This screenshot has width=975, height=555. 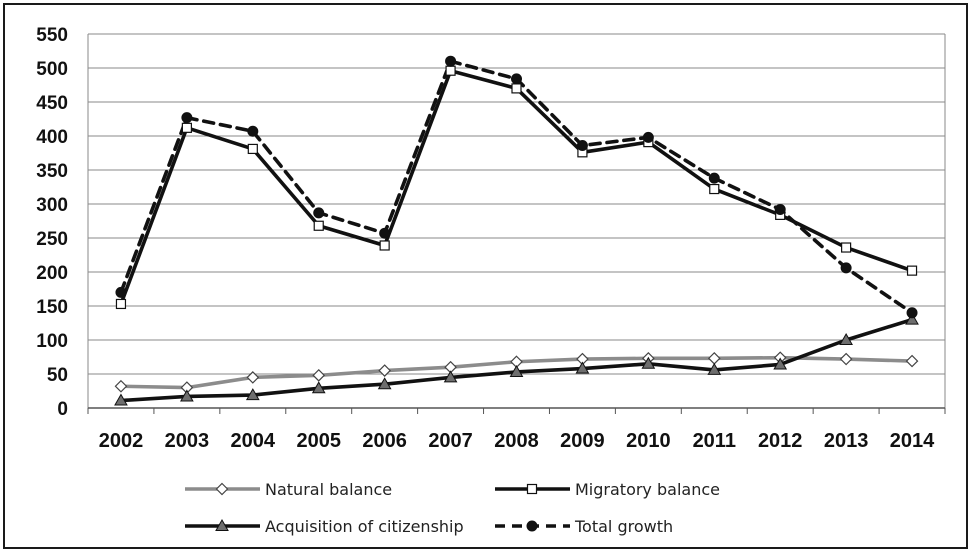 I want to click on x-tick-label: 2009, so click(x=582, y=441).